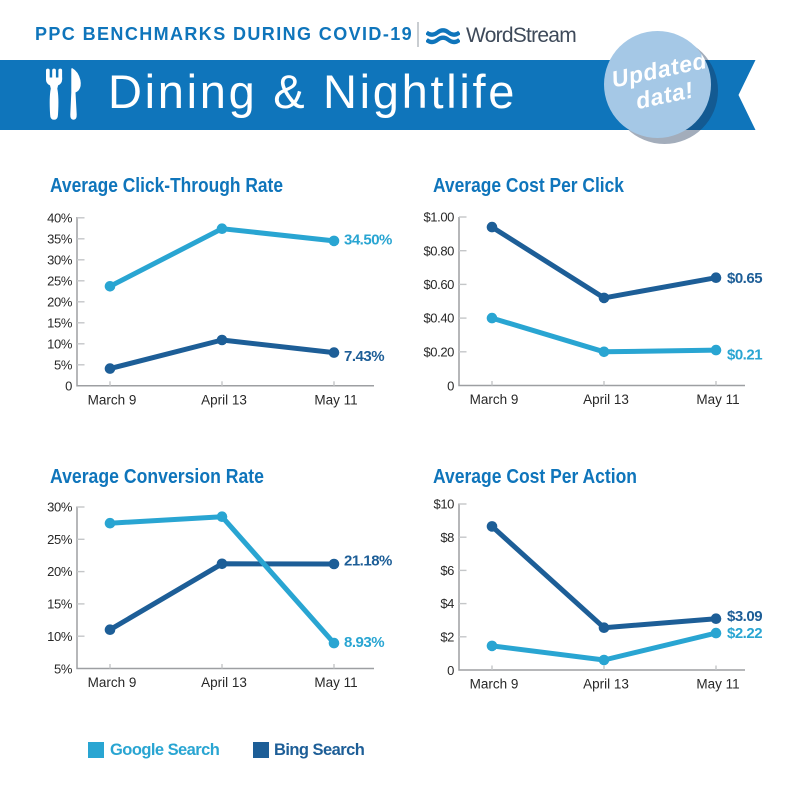  I want to click on svg-text: $10, so click(444, 504).